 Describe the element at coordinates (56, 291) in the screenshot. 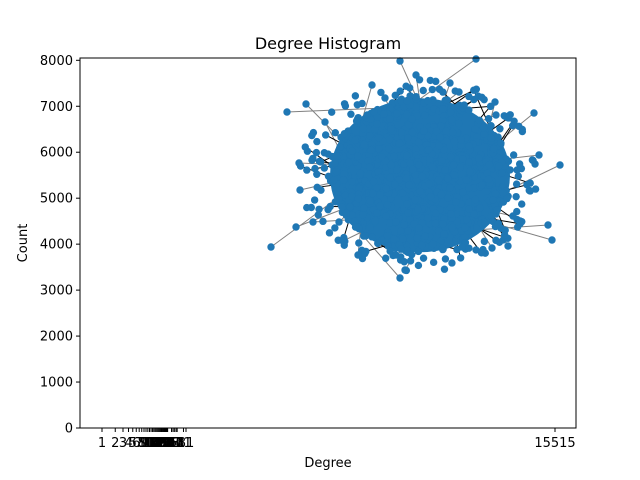

I see `y-tick-label: 3000` at that location.